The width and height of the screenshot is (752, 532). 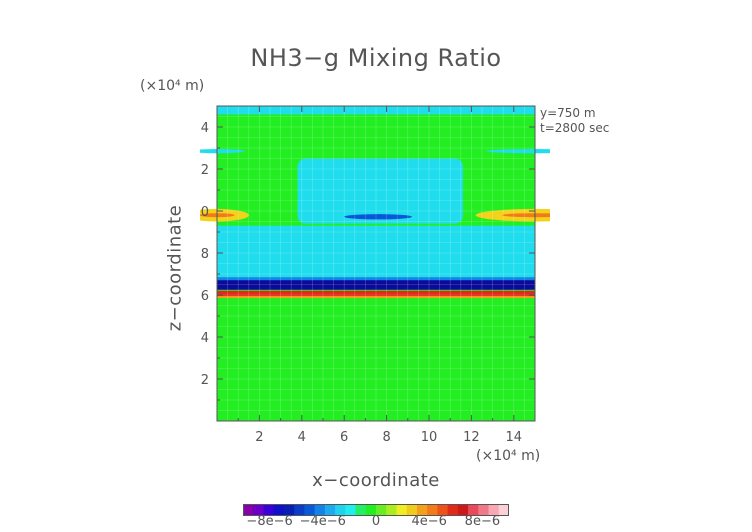 I want to click on x-tick-label: 6, so click(x=344, y=435).